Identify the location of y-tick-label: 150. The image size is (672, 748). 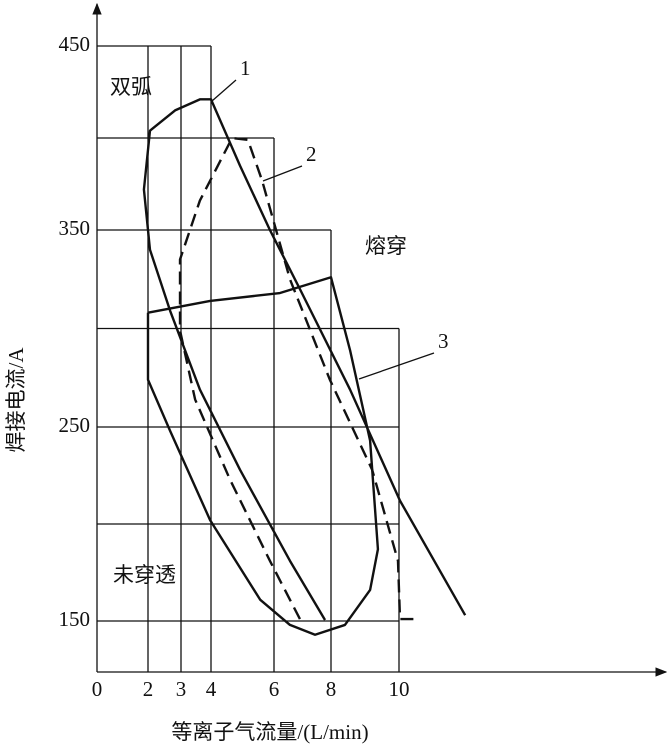
(75, 619).